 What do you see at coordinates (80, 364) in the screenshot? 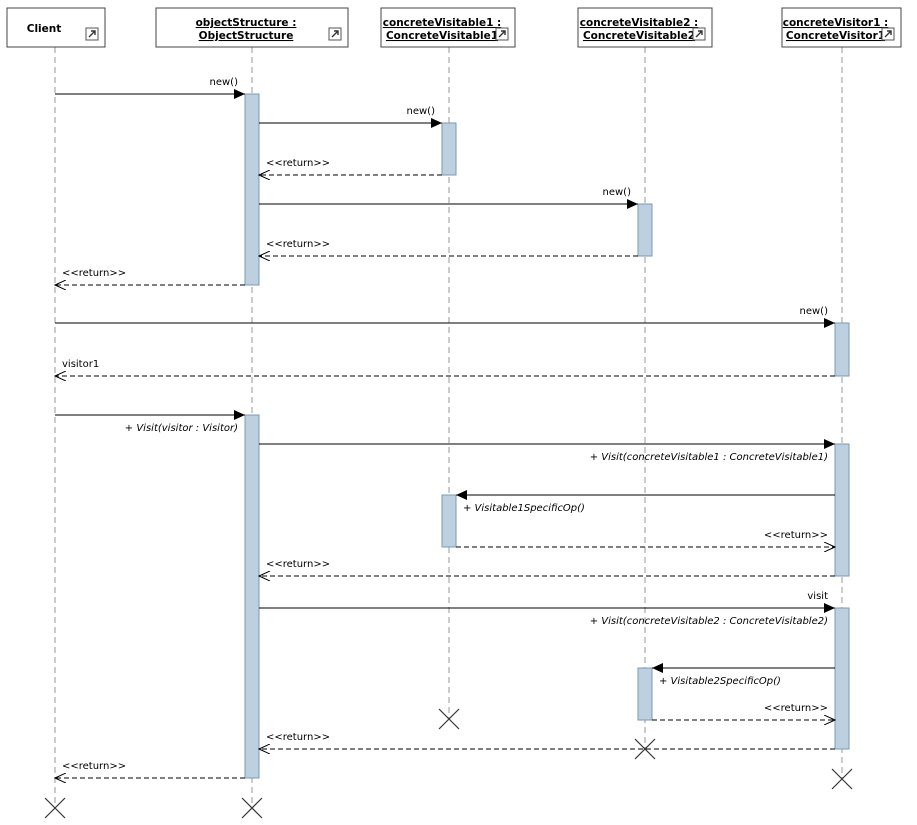
I see `message-label: visitor1` at bounding box center [80, 364].